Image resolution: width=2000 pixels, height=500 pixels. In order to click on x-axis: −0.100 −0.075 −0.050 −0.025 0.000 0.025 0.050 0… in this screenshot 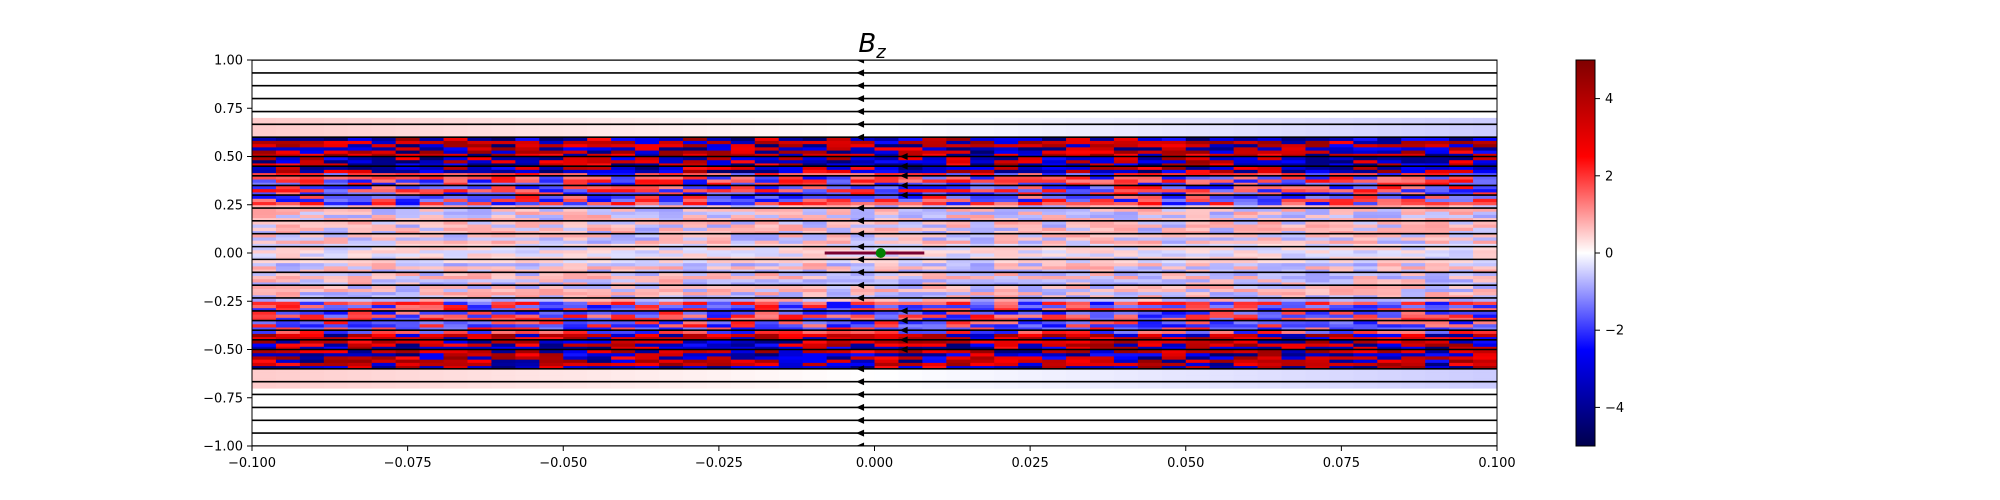, I will do `click(872, 458)`.